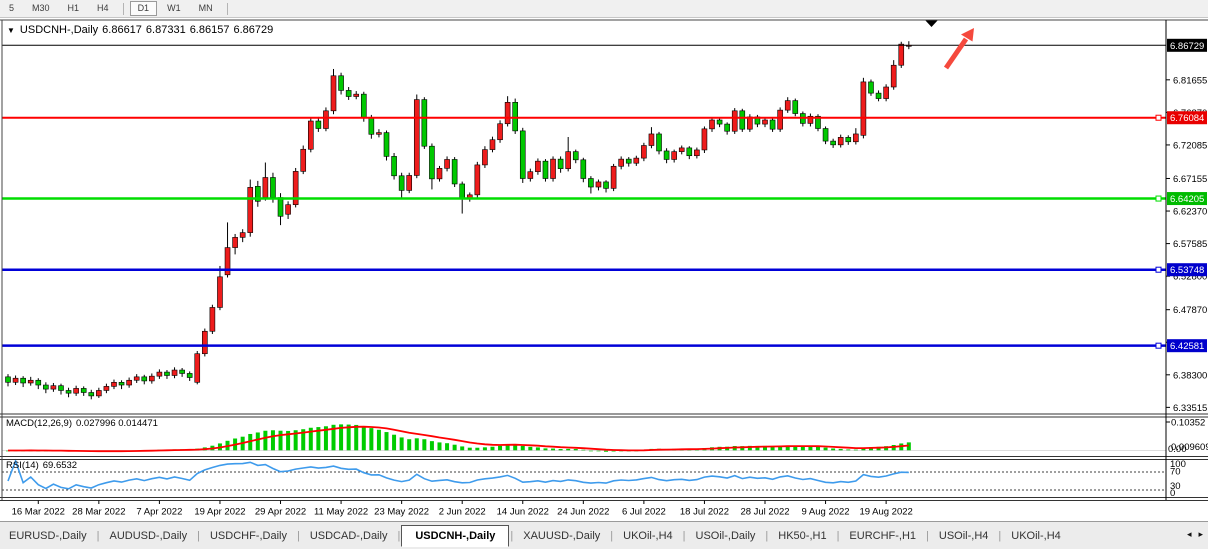 The height and width of the screenshot is (549, 1208). What do you see at coordinates (885, 512) in the screenshot?
I see `date-axis-label: 19 Aug 2022` at bounding box center [885, 512].